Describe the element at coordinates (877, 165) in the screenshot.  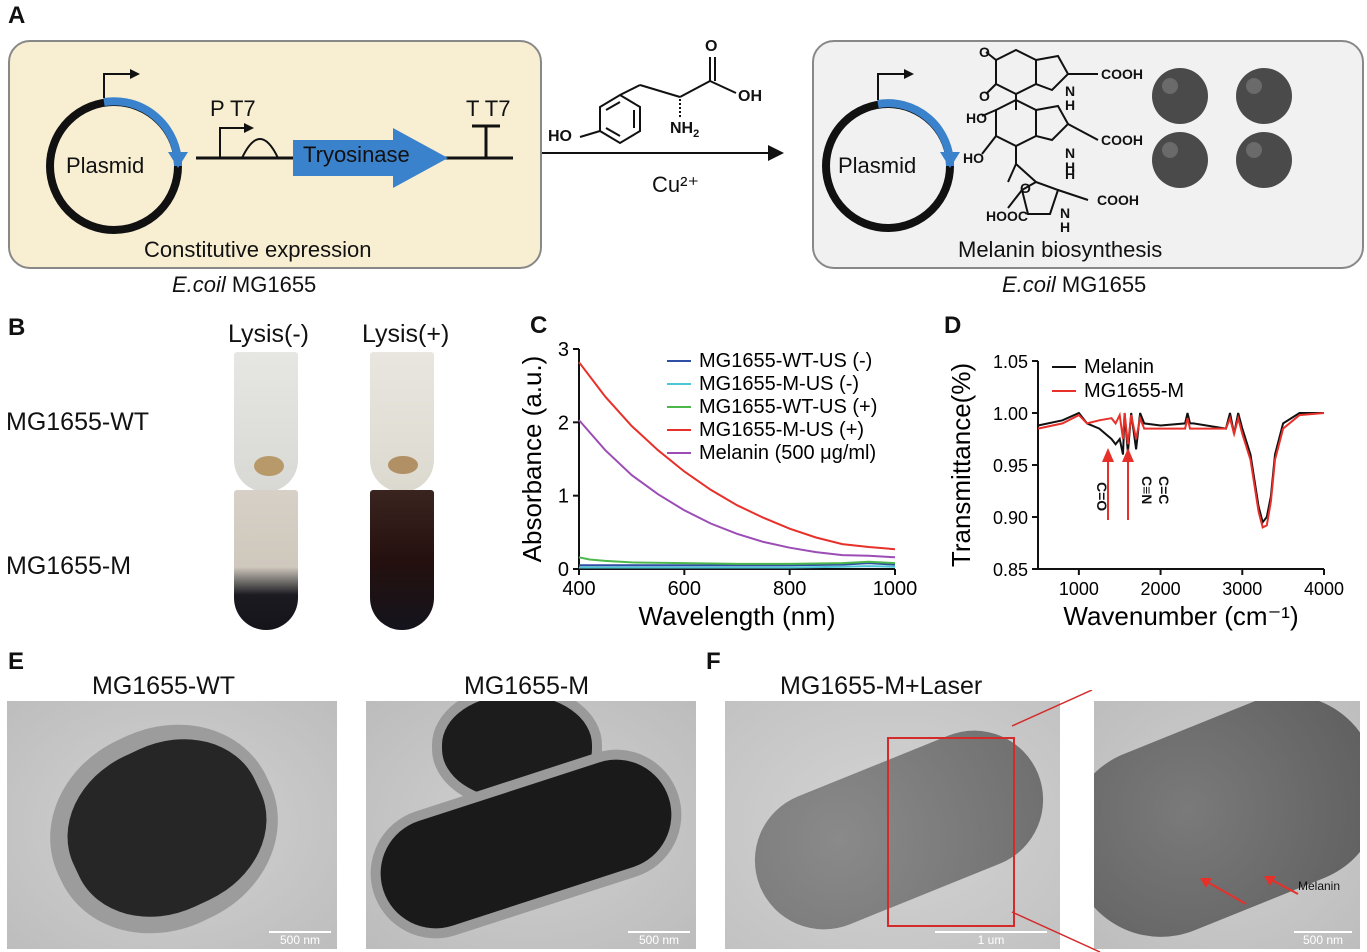
I see `plasmid-label-right: Plasmid` at that location.